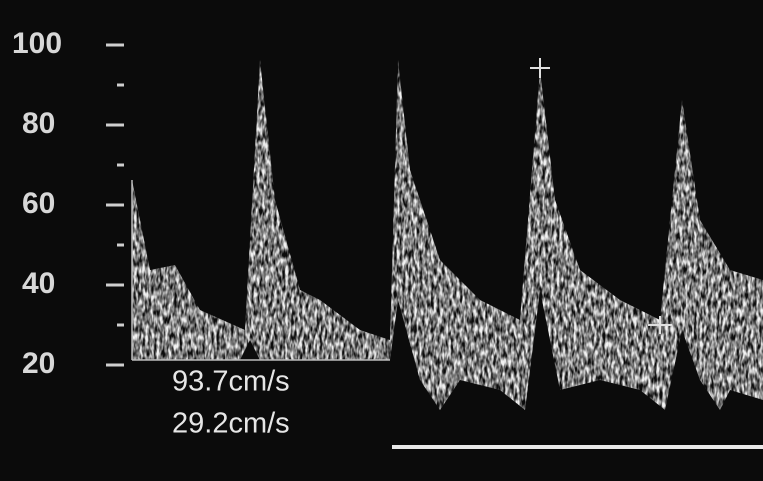 The image size is (763, 481). I want to click on measurement: 29.2cm/s, so click(231, 424).